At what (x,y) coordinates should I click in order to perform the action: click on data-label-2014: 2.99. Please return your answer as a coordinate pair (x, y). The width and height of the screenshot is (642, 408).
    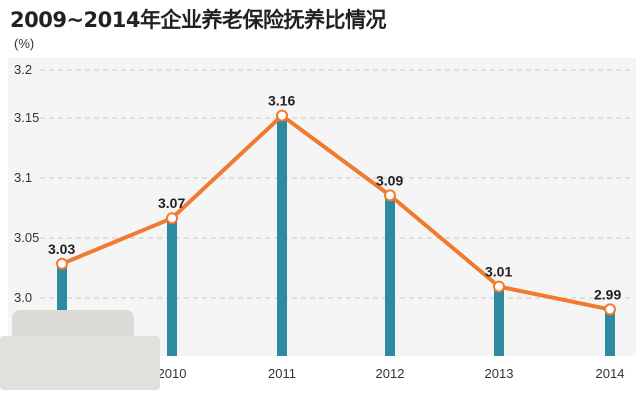
    Looking at the image, I should click on (607, 294).